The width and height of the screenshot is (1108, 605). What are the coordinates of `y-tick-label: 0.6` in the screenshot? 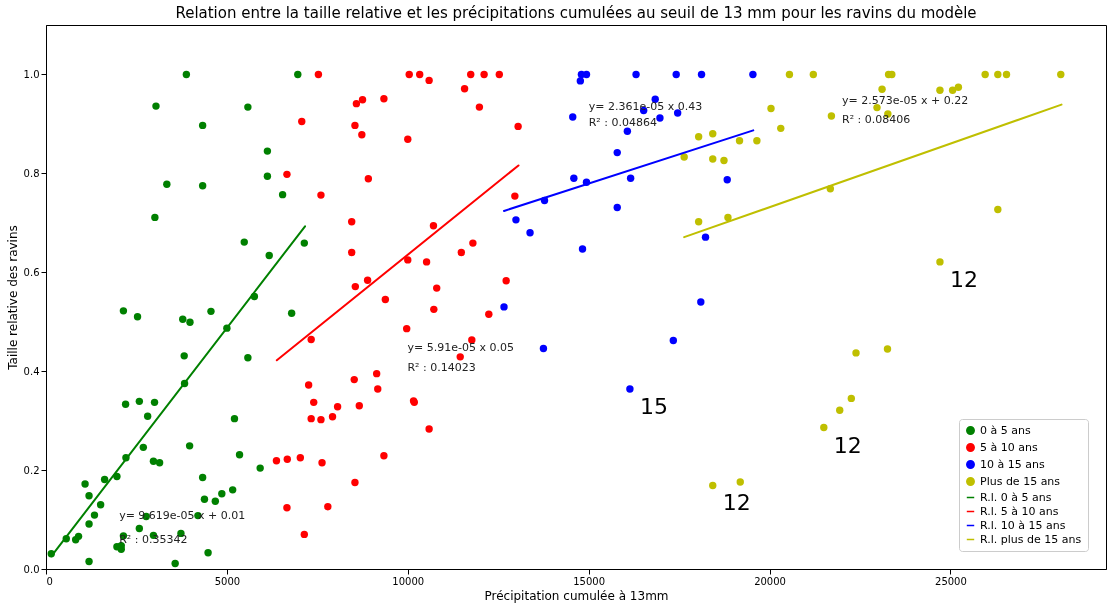 It's located at (31, 272).